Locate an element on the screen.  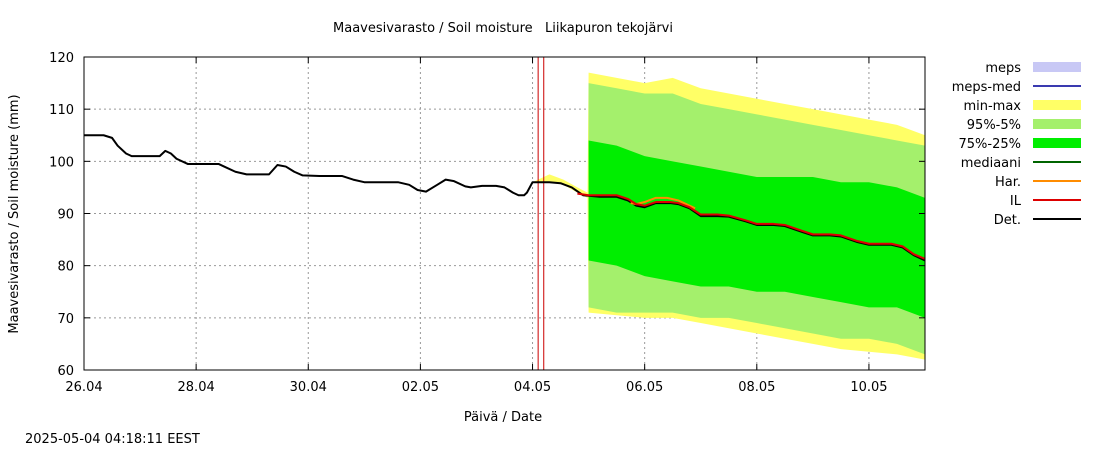
x-tick-label: 28.04 is located at coordinates (196, 387).